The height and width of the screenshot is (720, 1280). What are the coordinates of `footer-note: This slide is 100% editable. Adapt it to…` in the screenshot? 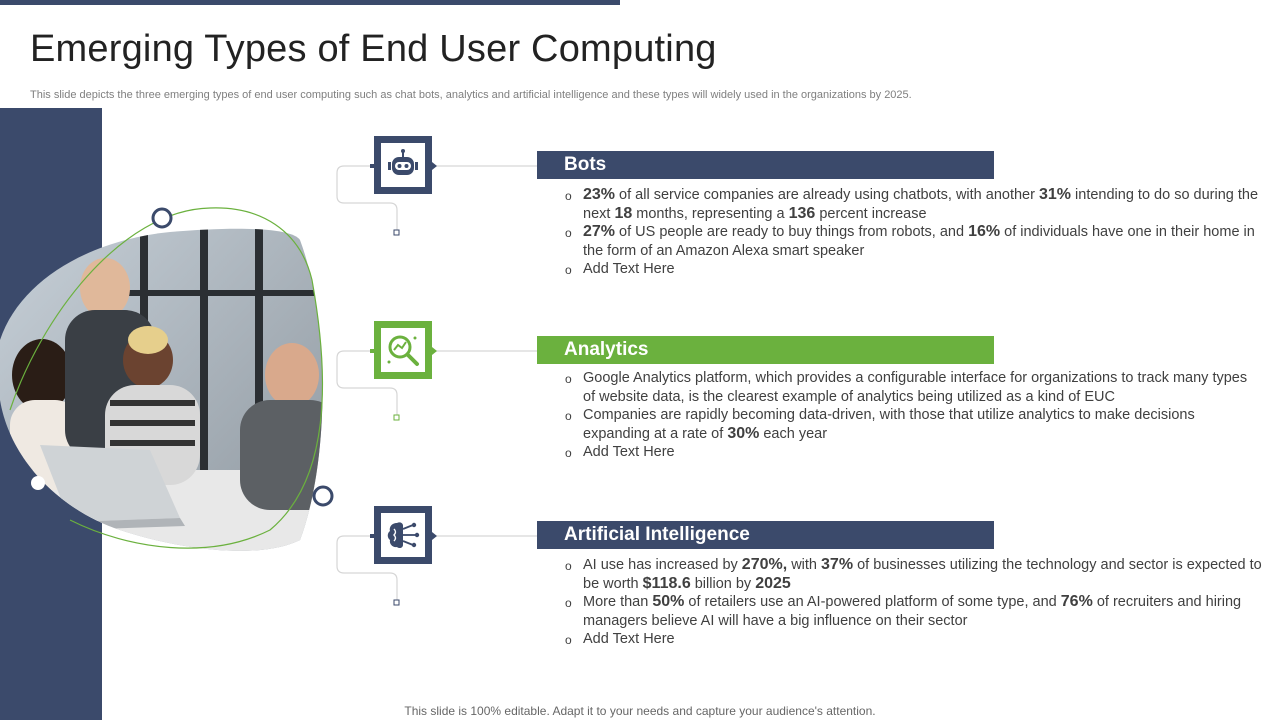 It's located at (640, 711).